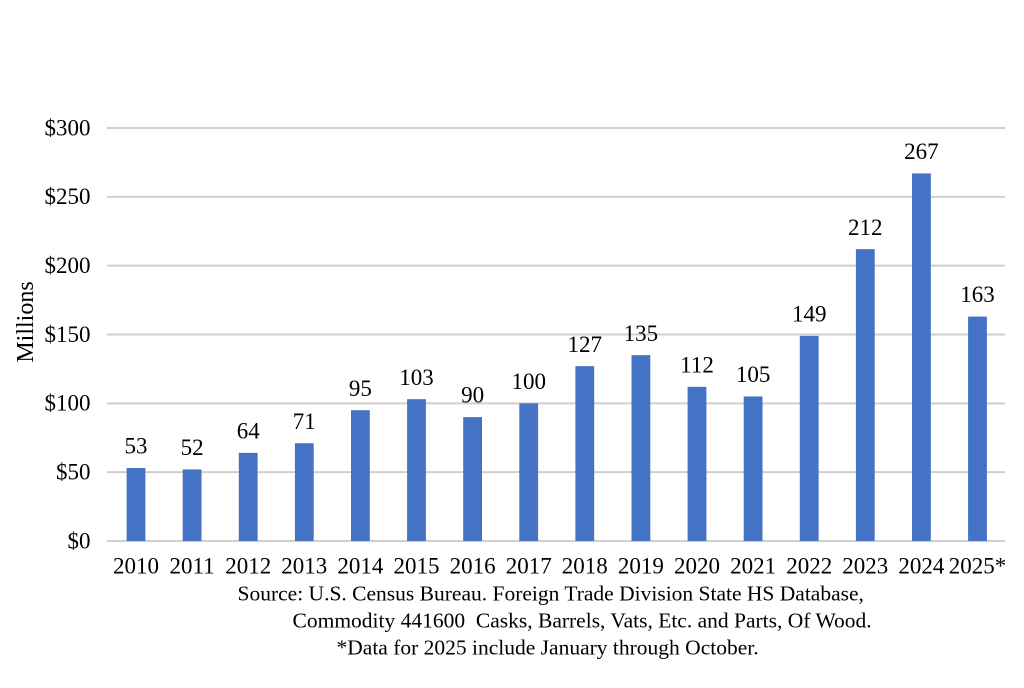  I want to click on svg-text: 90, so click(472, 395).